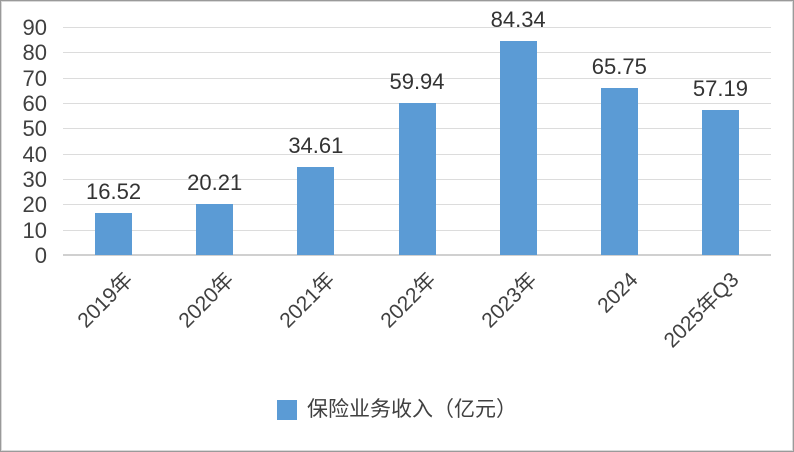 The height and width of the screenshot is (452, 794). What do you see at coordinates (34, 103) in the screenshot?
I see `y-axis-tick-label: 60` at bounding box center [34, 103].